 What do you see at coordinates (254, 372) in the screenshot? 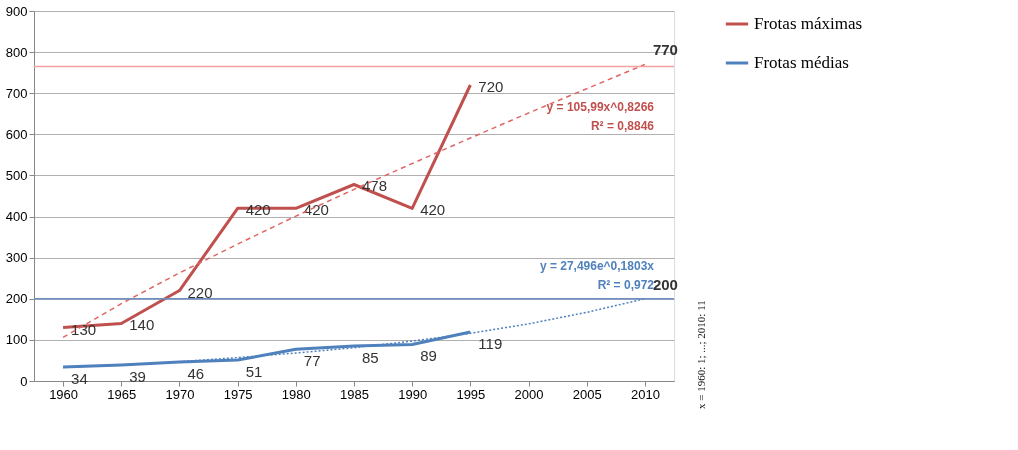
I see `data-label: 51` at bounding box center [254, 372].